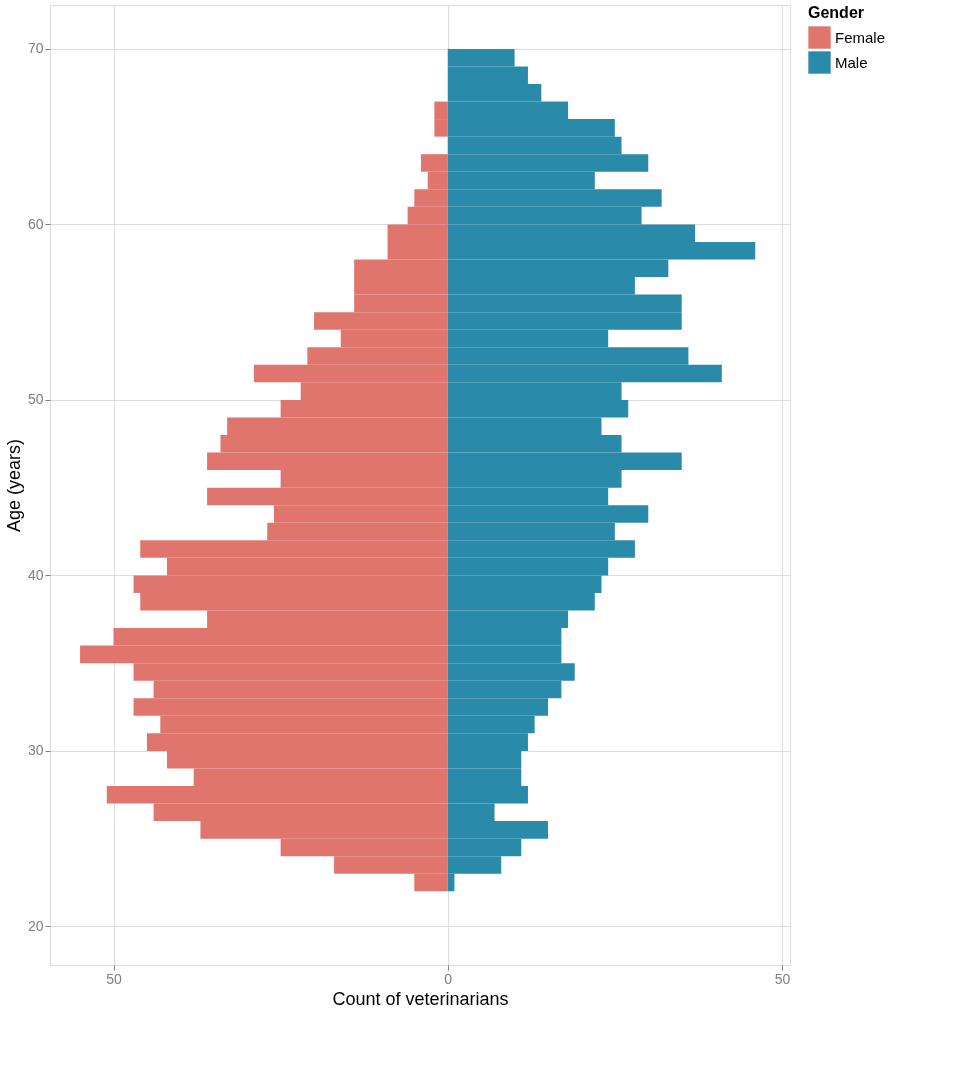 Image resolution: width=971 pixels, height=1073 pixels. Describe the element at coordinates (35, 399) in the screenshot. I see `y-tick-label: 50` at that location.